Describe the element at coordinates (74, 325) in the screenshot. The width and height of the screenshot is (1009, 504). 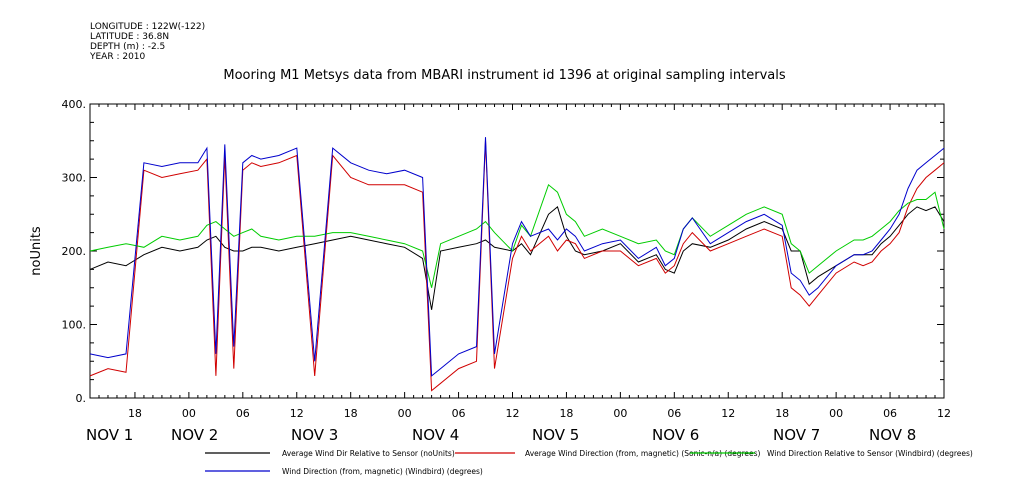
I see `y-tick-label: 100.` at that location.